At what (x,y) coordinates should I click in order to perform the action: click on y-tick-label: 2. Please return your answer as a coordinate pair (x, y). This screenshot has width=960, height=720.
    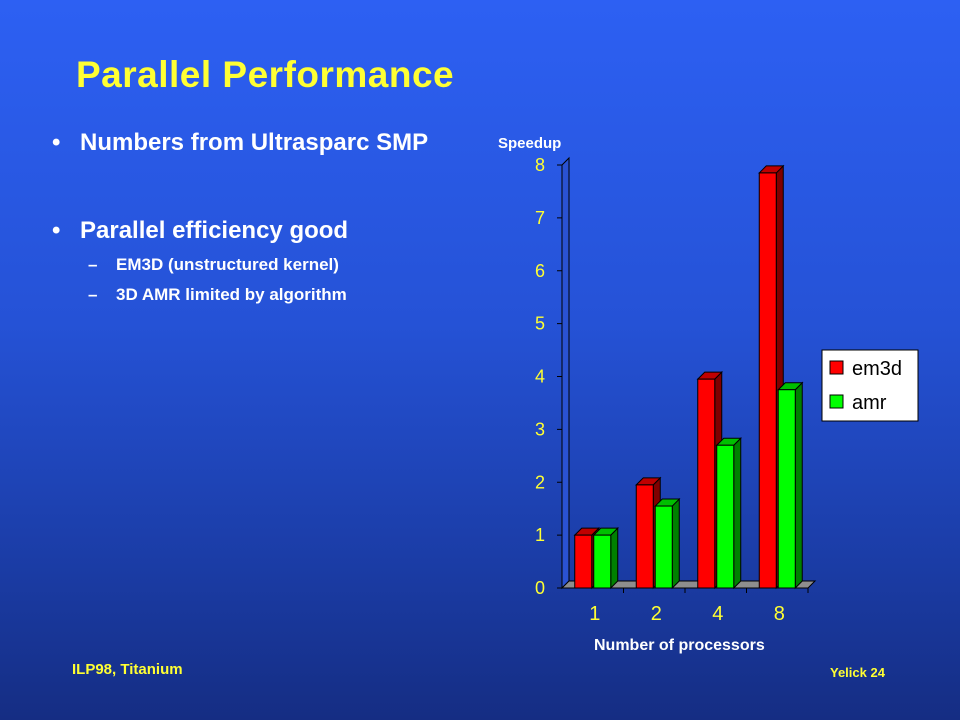
    Looking at the image, I should click on (540, 482).